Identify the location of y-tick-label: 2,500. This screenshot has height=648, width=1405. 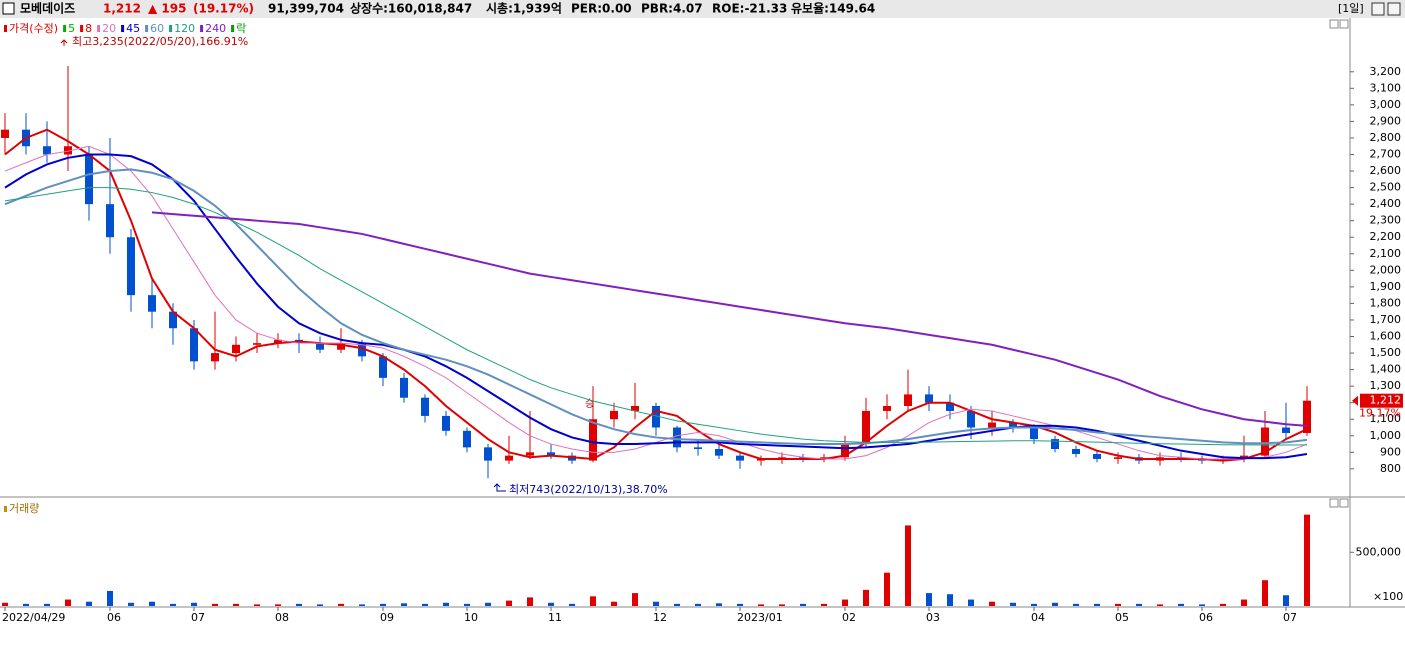
(1386, 187).